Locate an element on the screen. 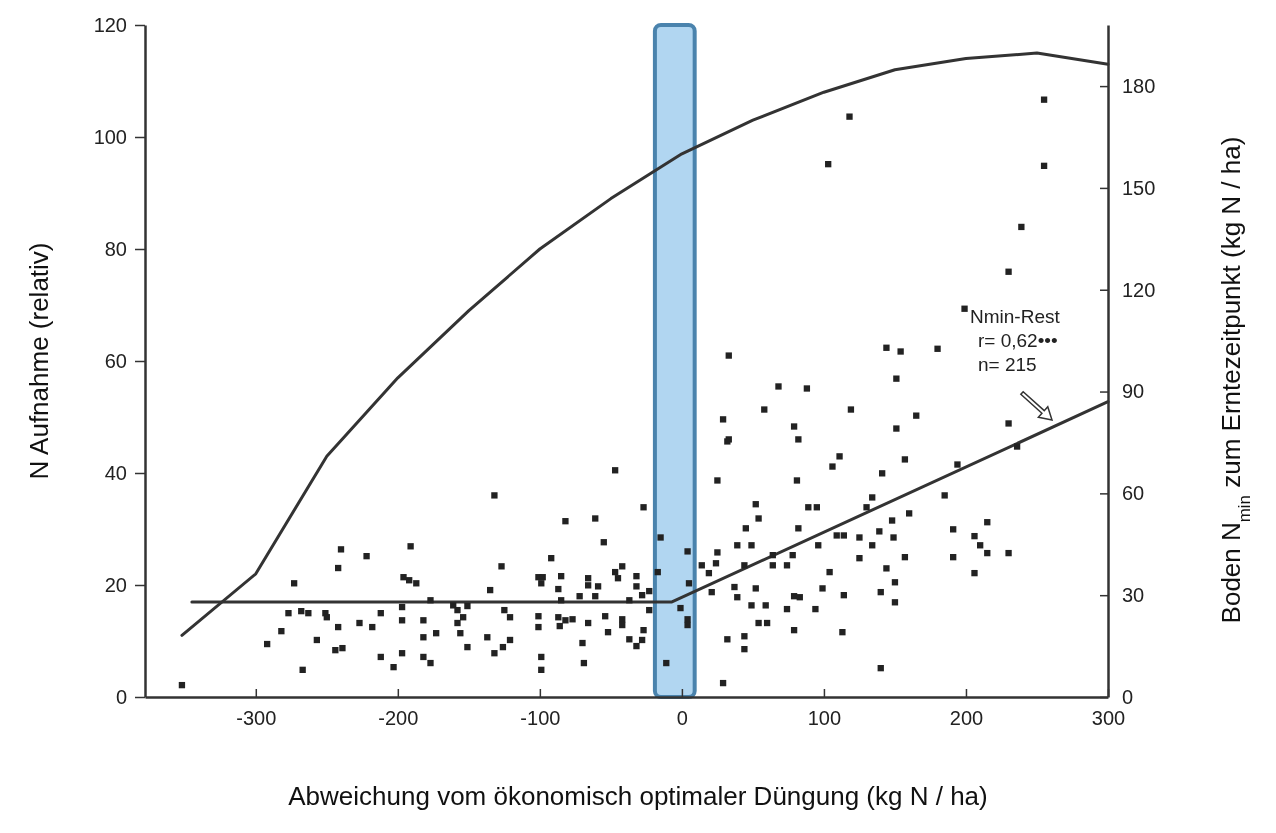 The image size is (1276, 833). y-tick-label: 100 is located at coordinates (110, 136).